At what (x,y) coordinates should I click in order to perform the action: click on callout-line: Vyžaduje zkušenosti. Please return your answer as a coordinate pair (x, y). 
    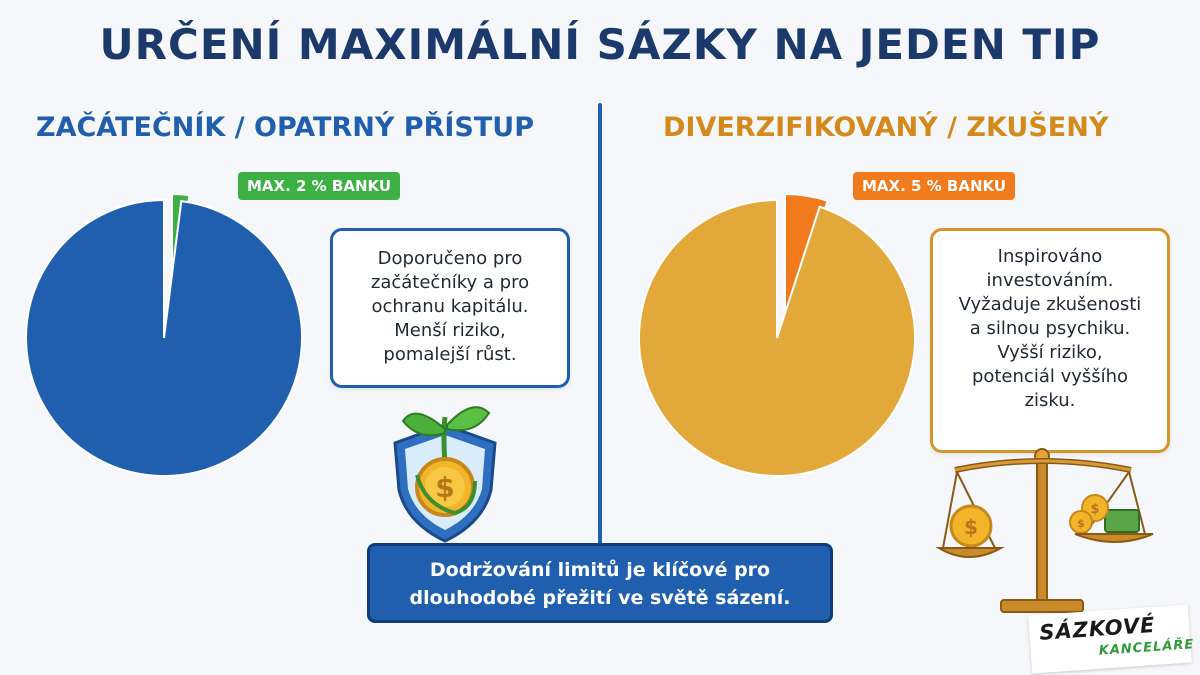
    Looking at the image, I should click on (1050, 304).